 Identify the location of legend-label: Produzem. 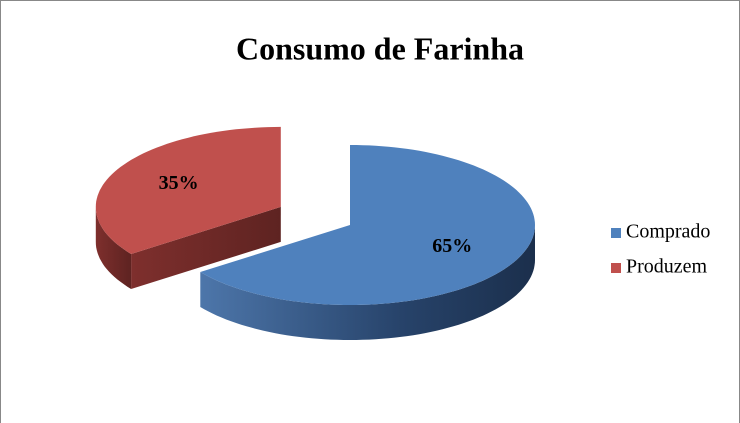
(667, 267).